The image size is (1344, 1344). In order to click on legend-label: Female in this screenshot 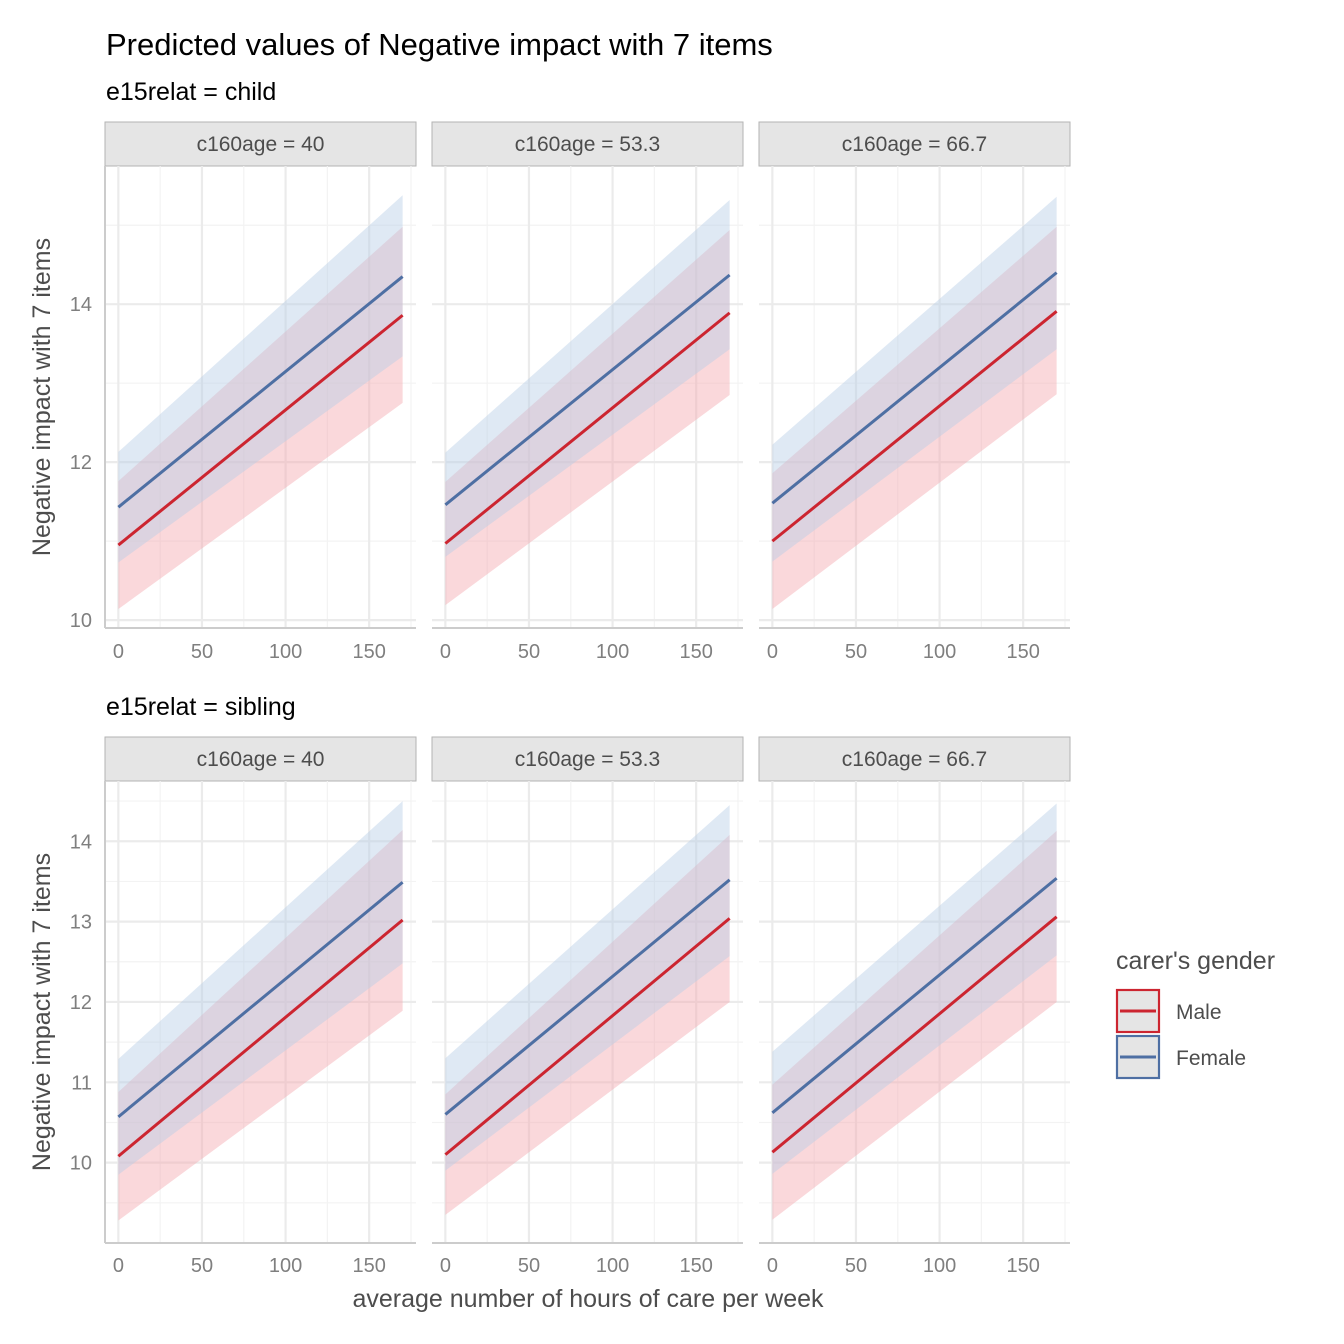, I will do `click(1211, 1058)`.